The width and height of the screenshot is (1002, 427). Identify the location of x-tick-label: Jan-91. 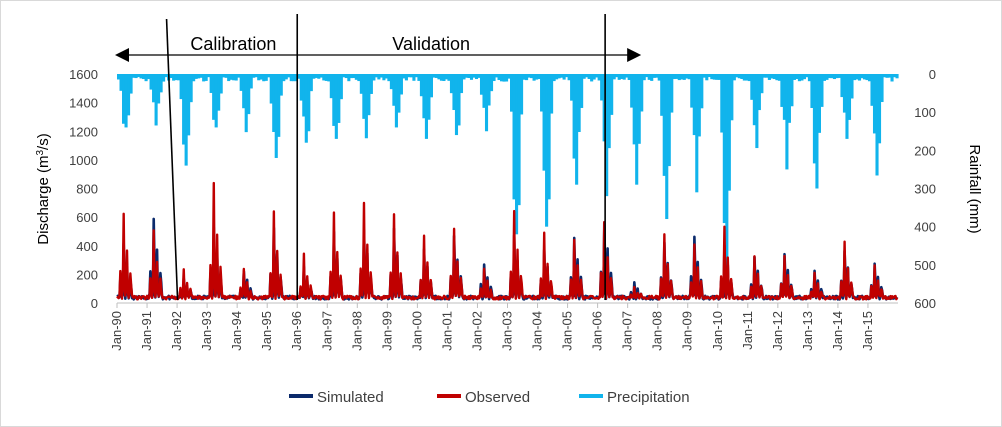
(146, 331).